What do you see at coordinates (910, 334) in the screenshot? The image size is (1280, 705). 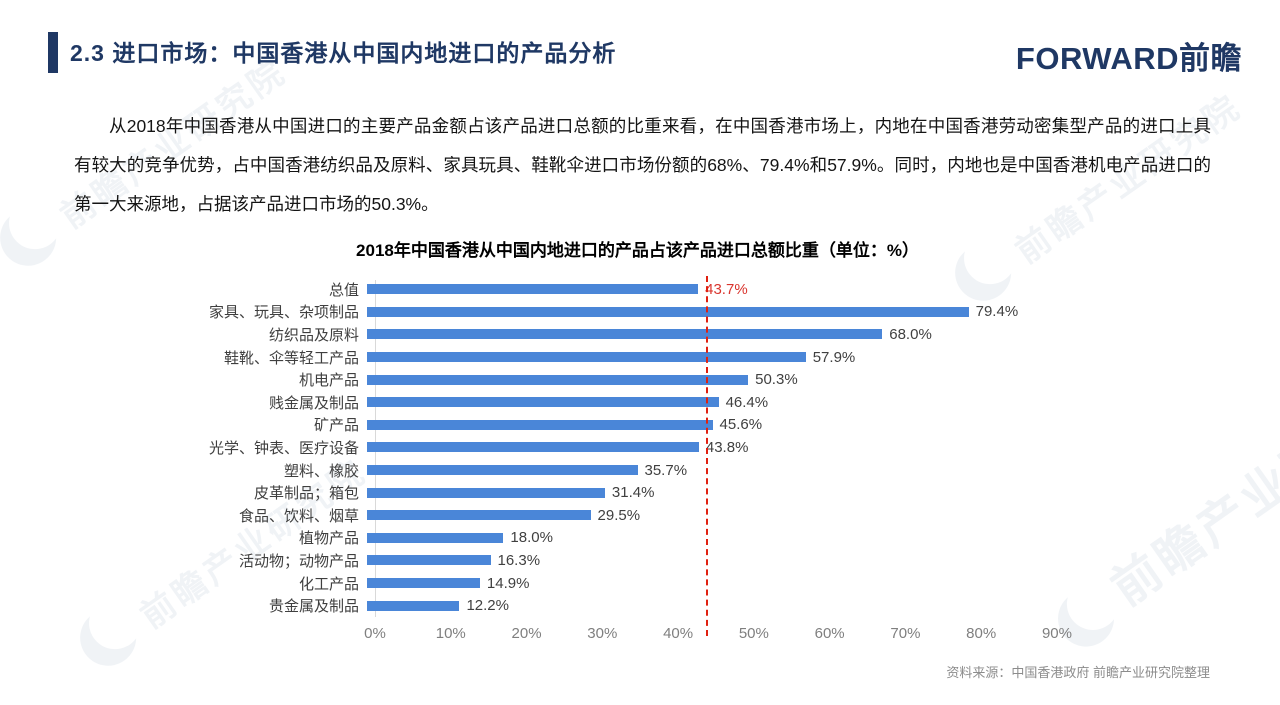 I see `value-label: 68.0%` at bounding box center [910, 334].